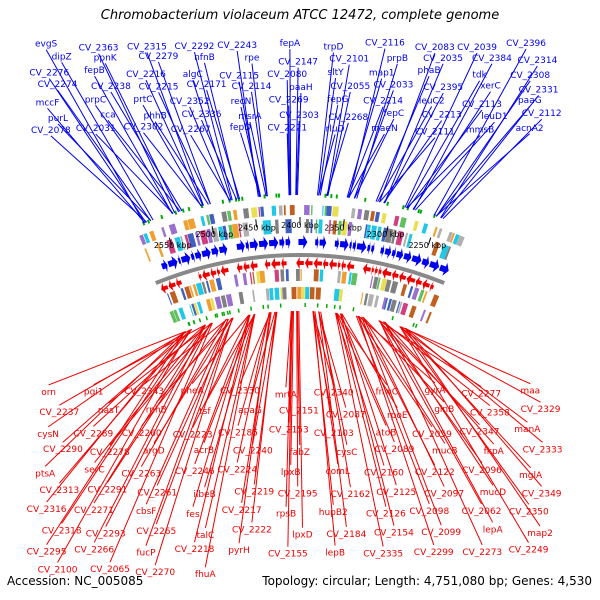 The image size is (600, 600). Describe the element at coordinates (106, 58) in the screenshot. I see `forward-gene-label: ppnK` at that location.